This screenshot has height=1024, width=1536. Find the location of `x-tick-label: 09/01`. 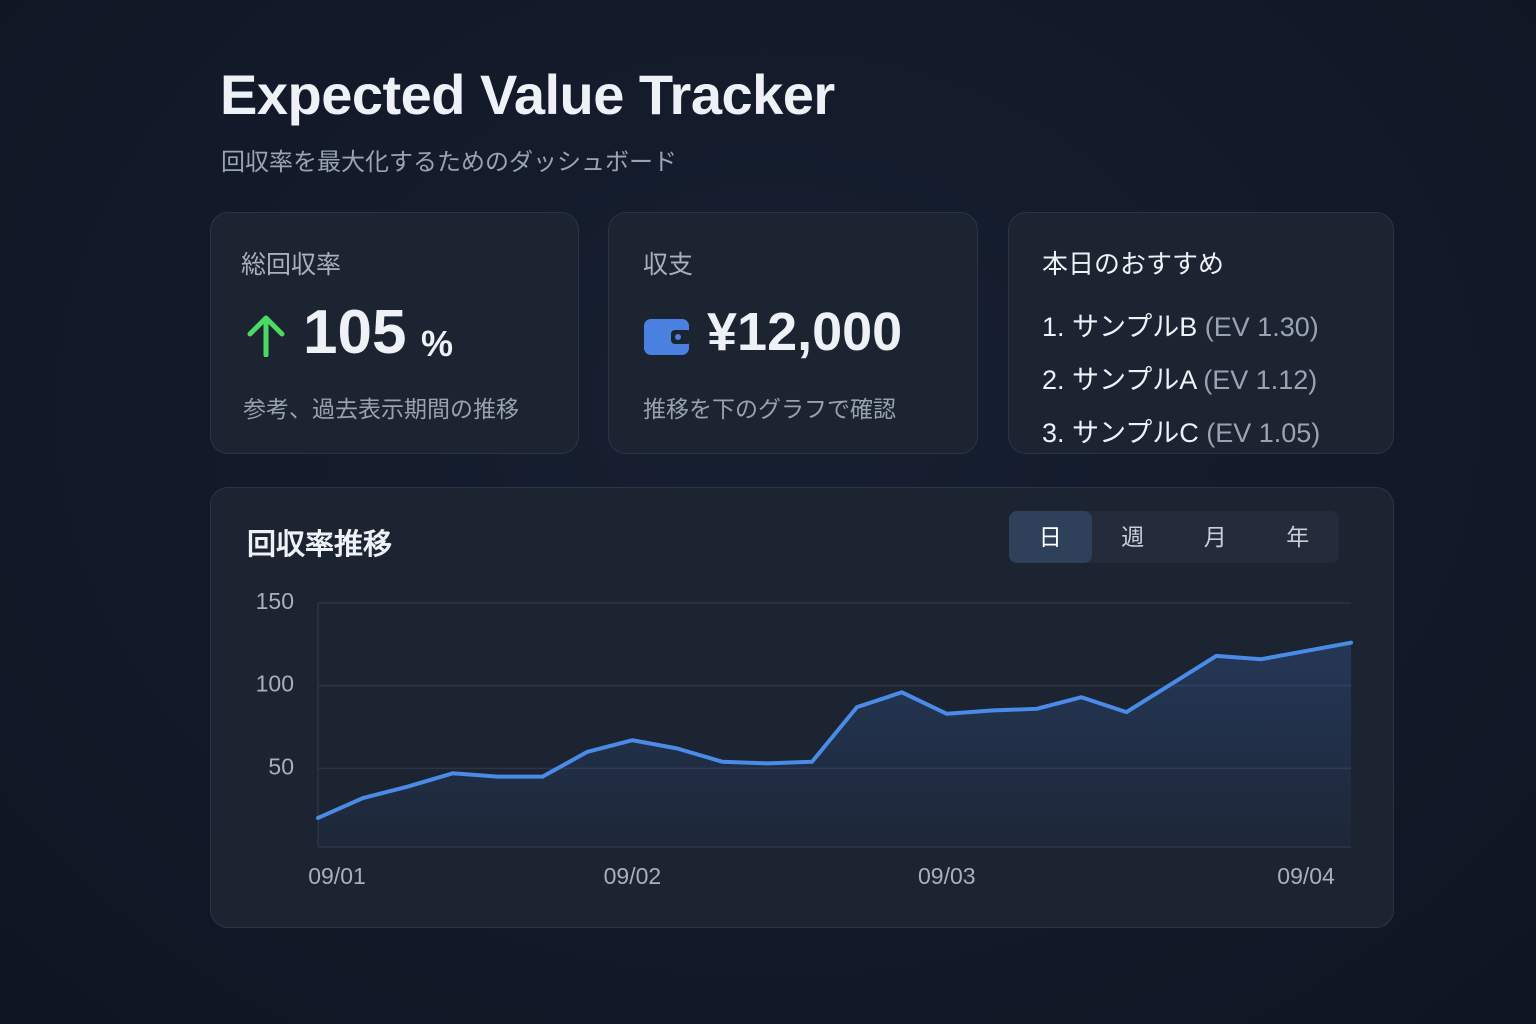

x-tick-label: 09/01 is located at coordinates (337, 876).